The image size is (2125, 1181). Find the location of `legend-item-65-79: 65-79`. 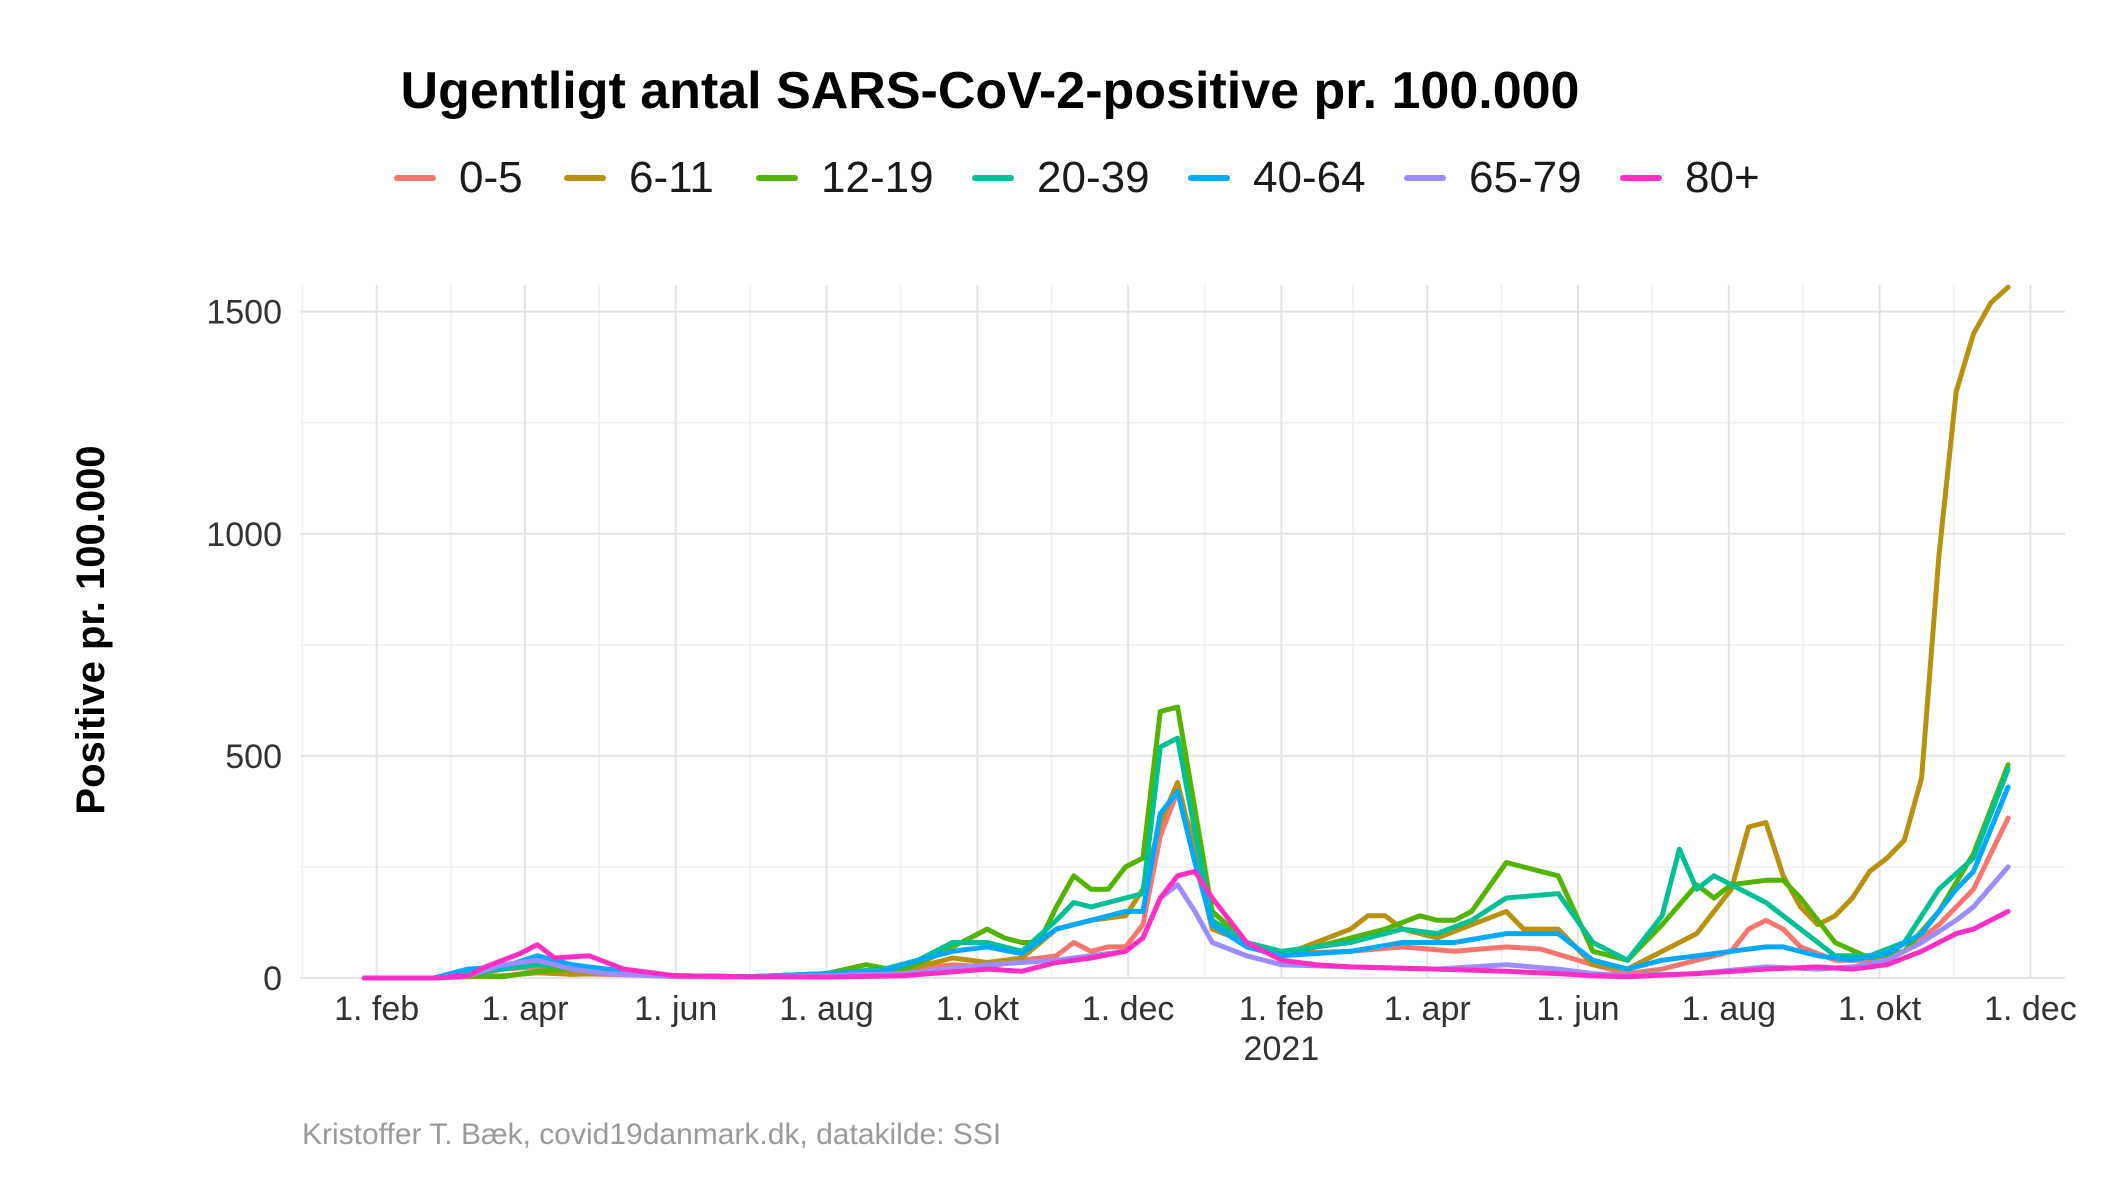

legend-item-65-79: 65-79 is located at coordinates (1493, 177).